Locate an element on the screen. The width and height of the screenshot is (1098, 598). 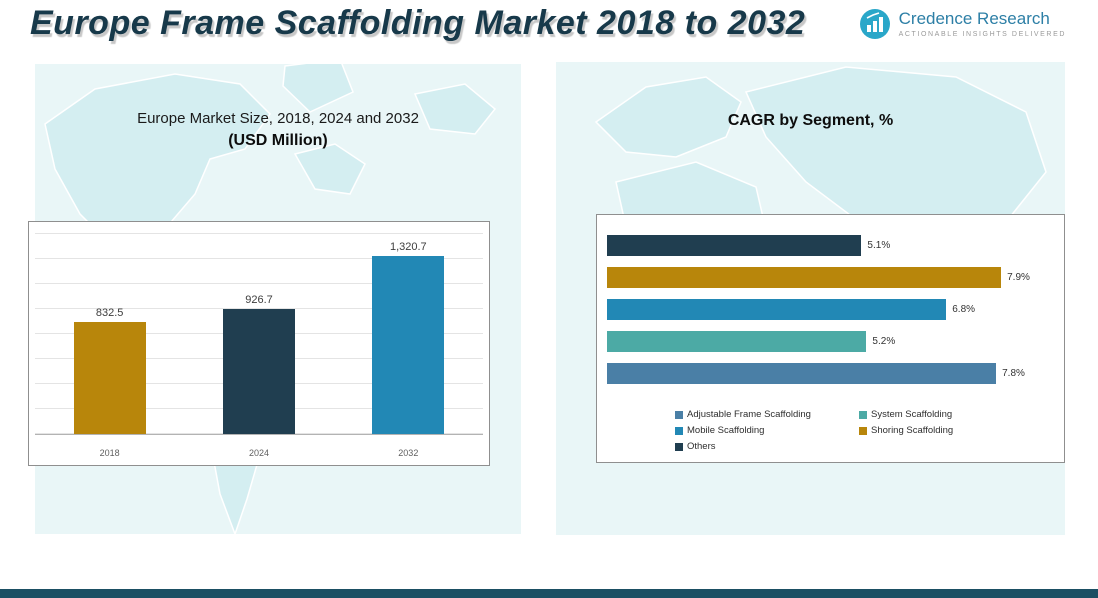
left-chart-subtitle: (USD Million) is located at coordinates (278, 140).